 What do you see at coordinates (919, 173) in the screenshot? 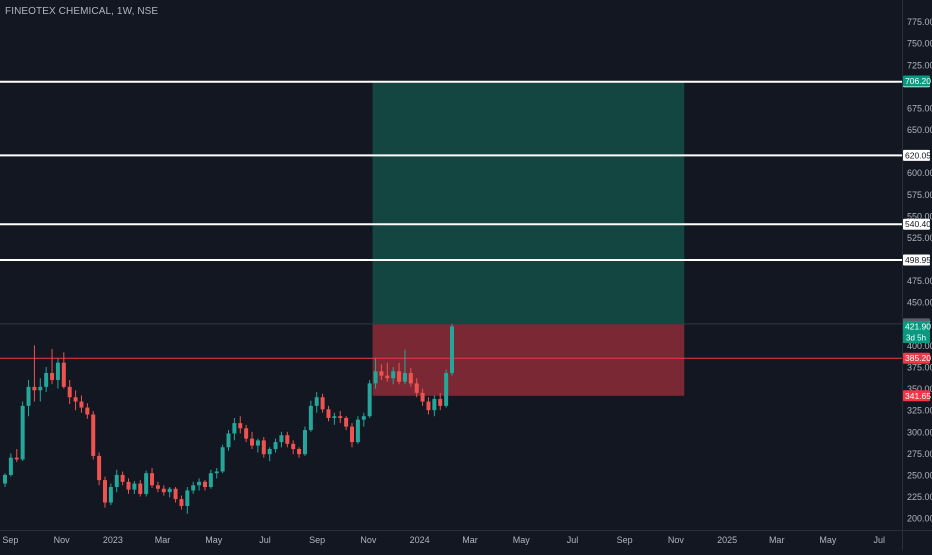
I see `y-tick-label-5: 600.00` at bounding box center [919, 173].